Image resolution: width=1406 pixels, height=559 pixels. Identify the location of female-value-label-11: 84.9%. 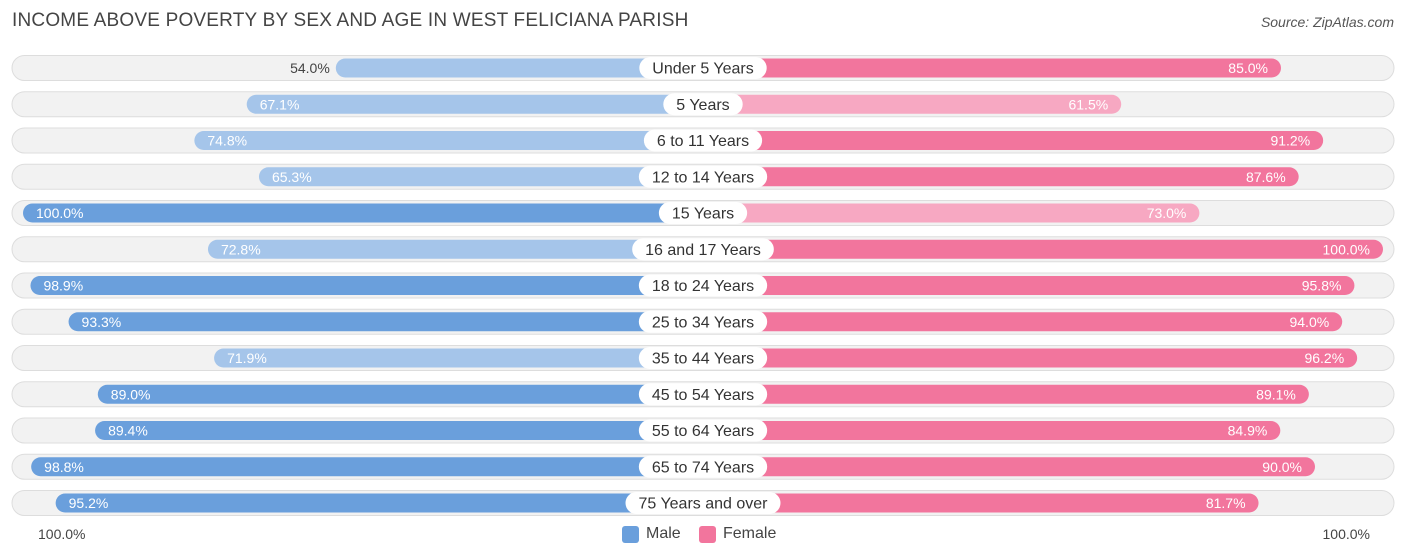
(1248, 431).